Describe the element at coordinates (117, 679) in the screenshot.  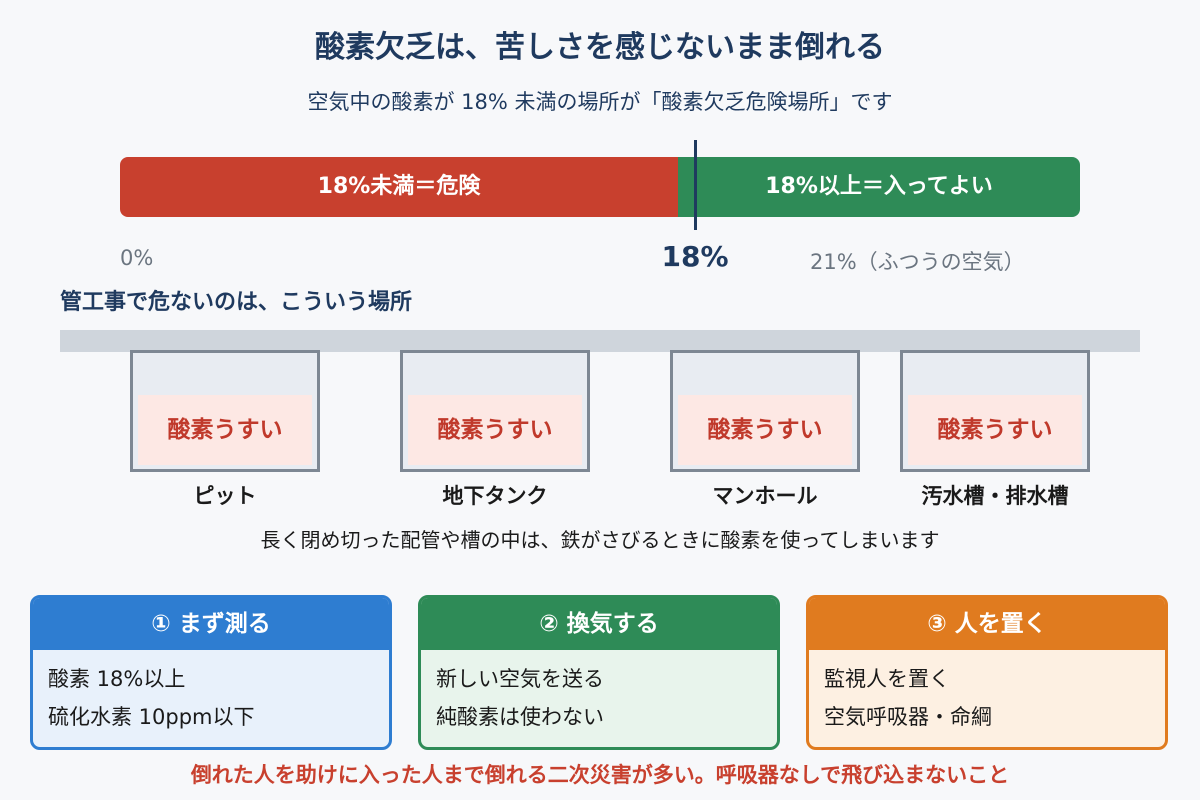
I see `step-line: 酸素 18%以上` at that location.